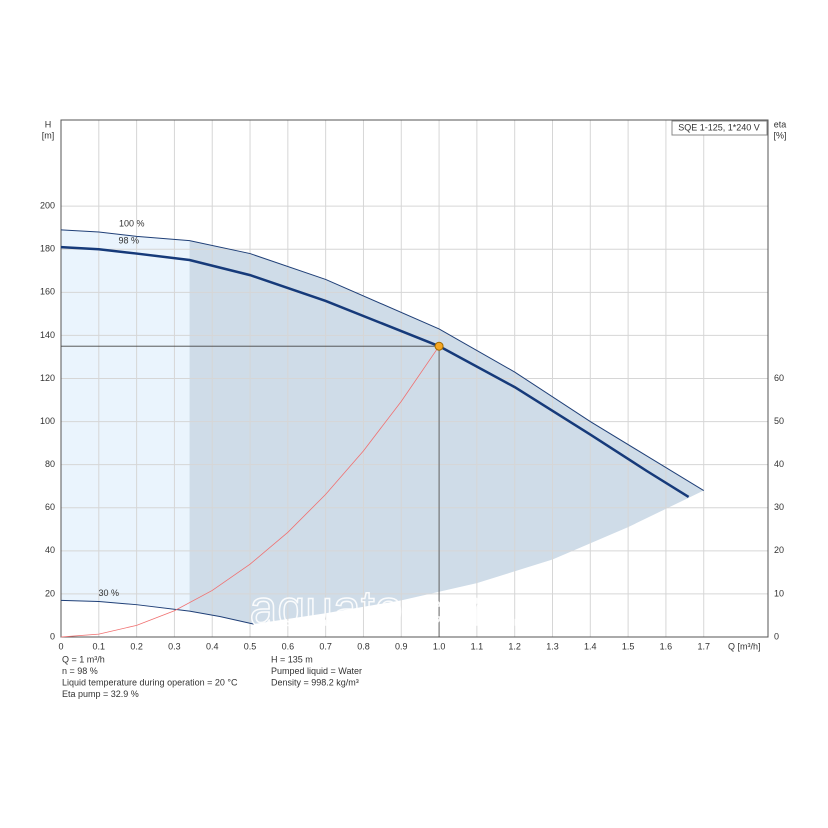 The height and width of the screenshot is (828, 828). What do you see at coordinates (109, 593) in the screenshot?
I see `curve-label: 30 %` at bounding box center [109, 593].